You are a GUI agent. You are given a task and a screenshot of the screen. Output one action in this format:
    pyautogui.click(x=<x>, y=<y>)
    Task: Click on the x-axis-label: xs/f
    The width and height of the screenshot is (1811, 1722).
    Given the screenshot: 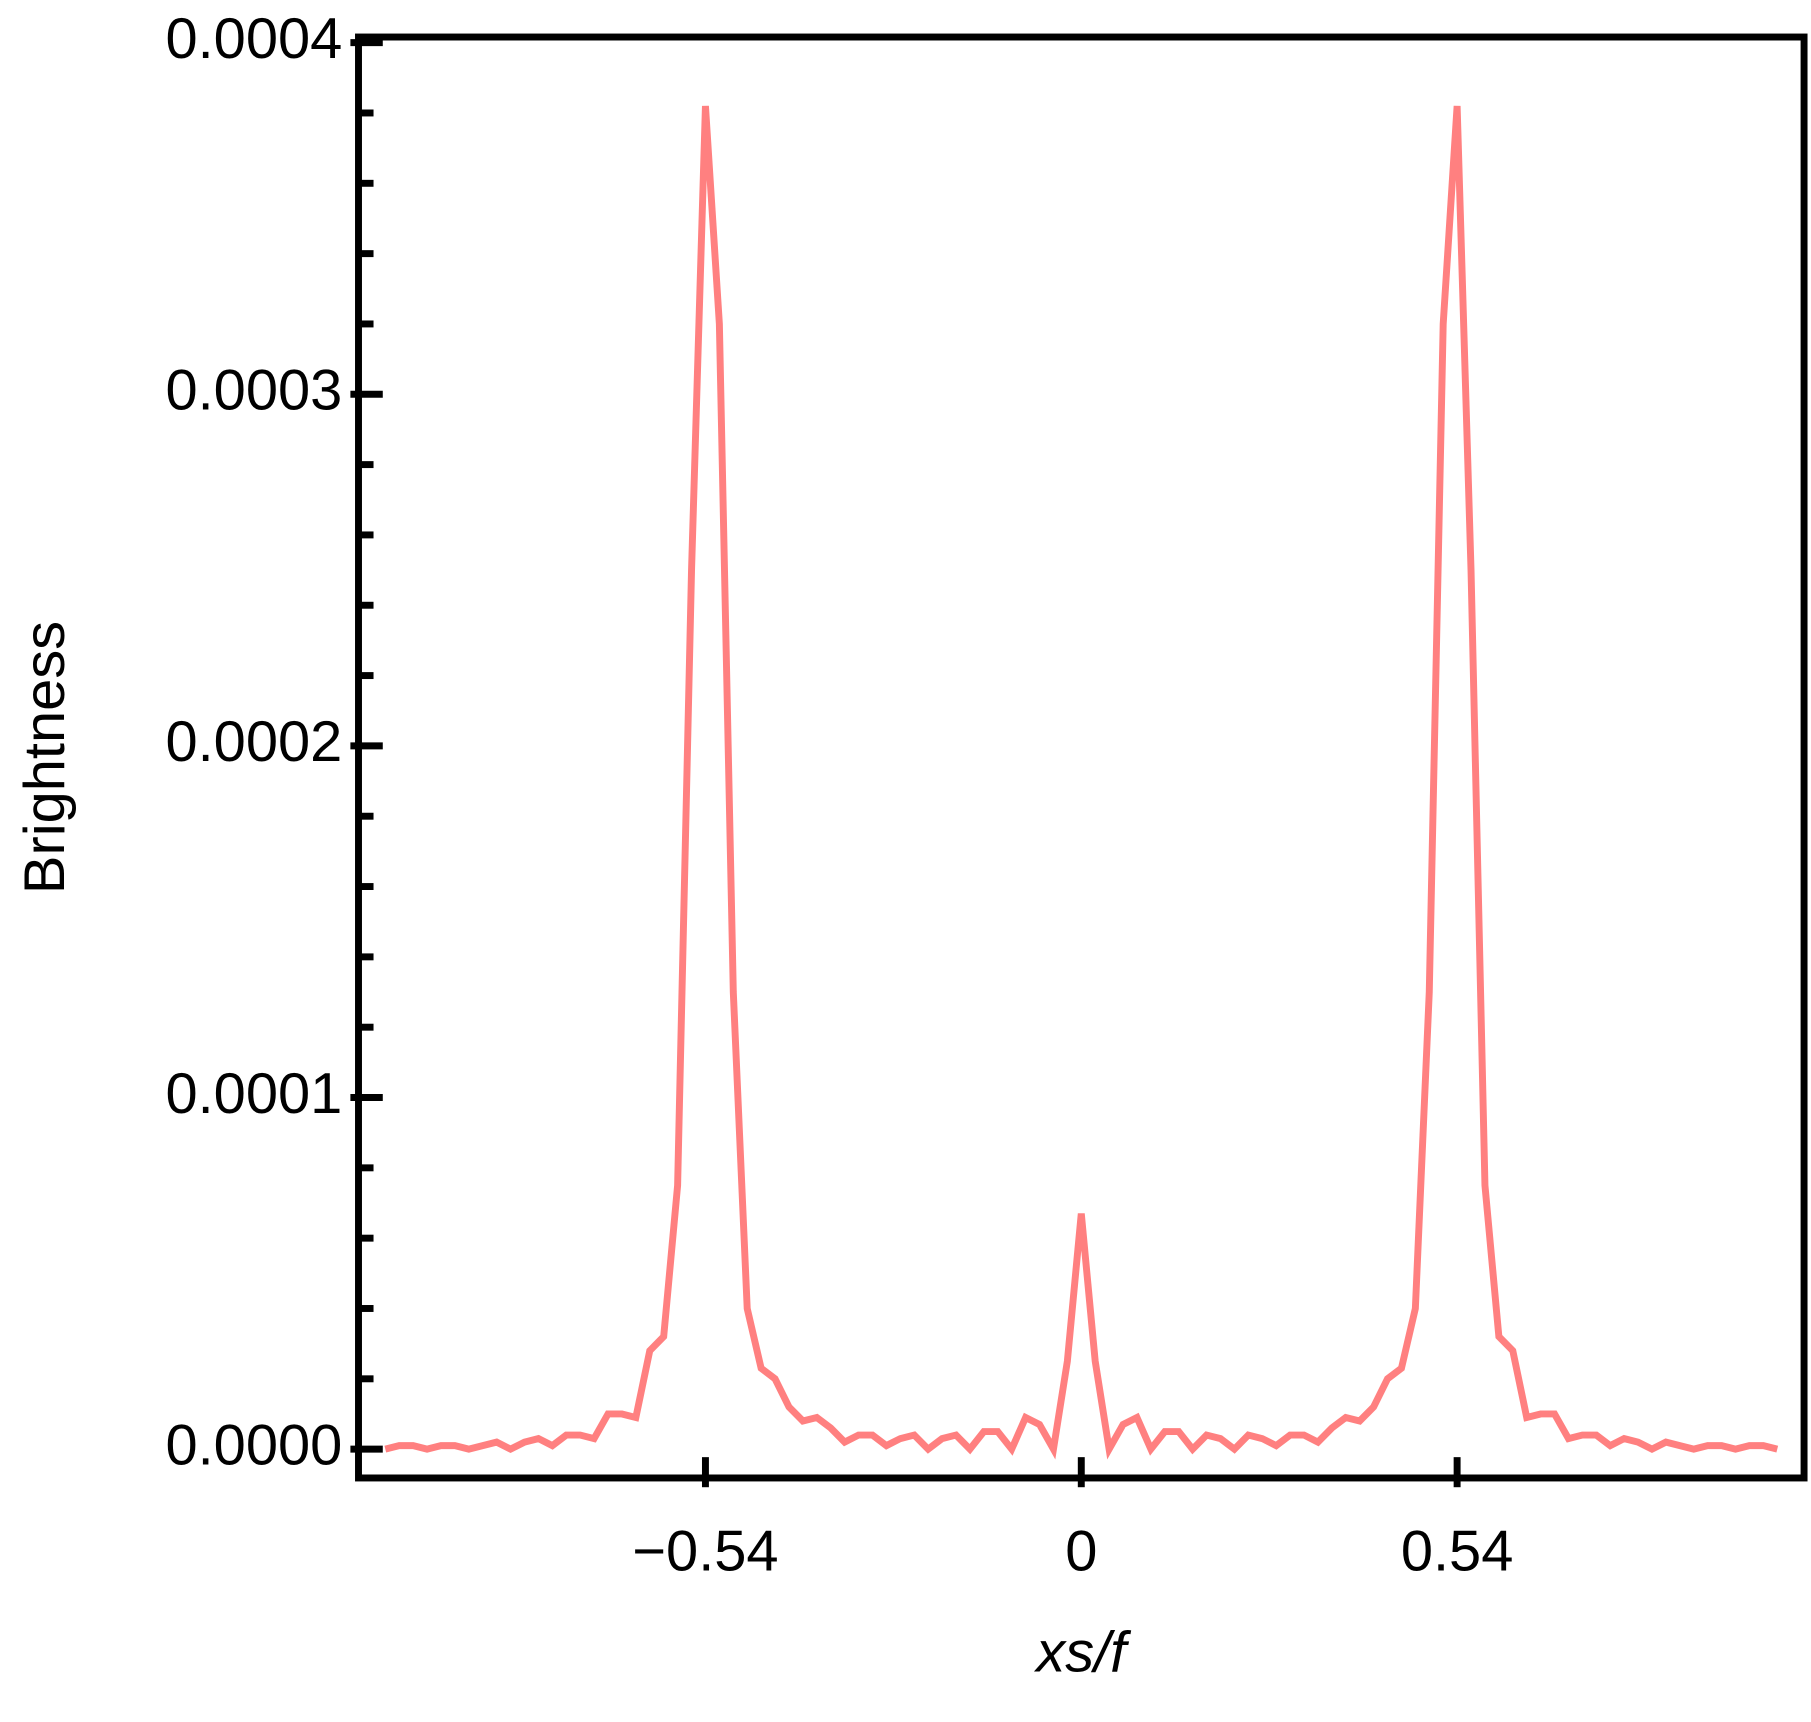 What is the action you would take?
    pyautogui.click(x=1082, y=1652)
    